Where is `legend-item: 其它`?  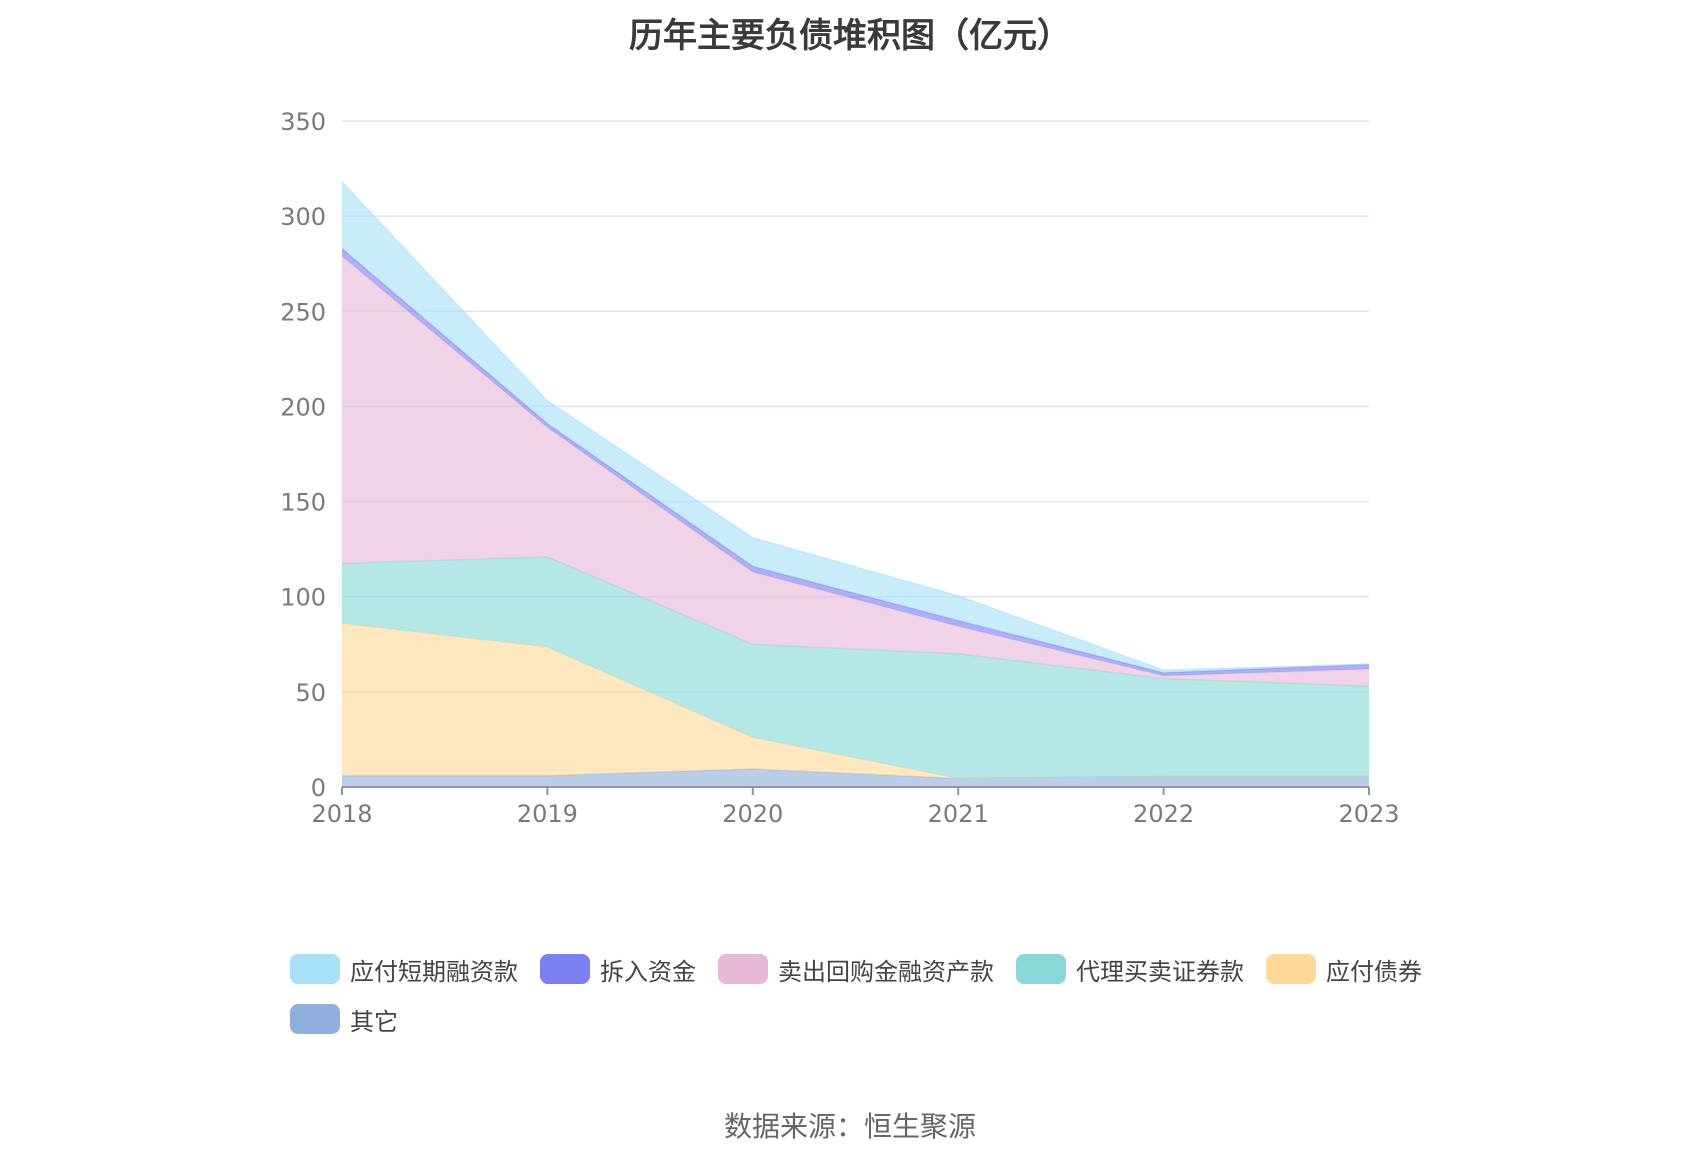 legend-item: 其它 is located at coordinates (344, 1019).